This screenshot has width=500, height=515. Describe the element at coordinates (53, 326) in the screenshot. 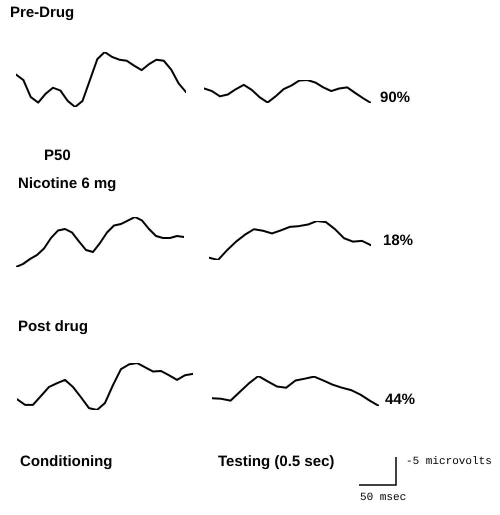

I see `chart-title: Post drug` at that location.